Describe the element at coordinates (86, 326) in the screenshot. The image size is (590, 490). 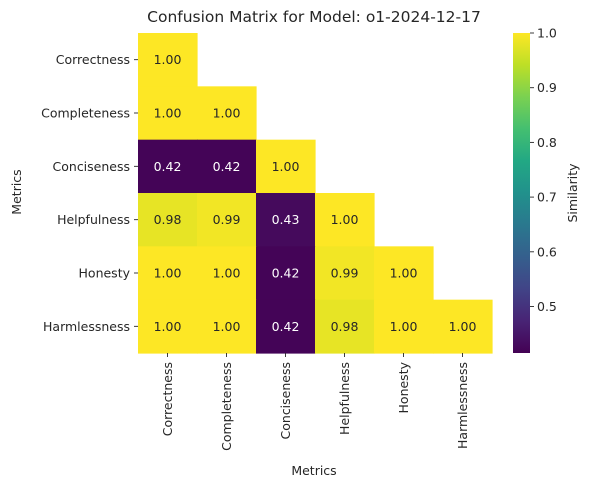
I see `y-tick-label: Harmlessness` at that location.